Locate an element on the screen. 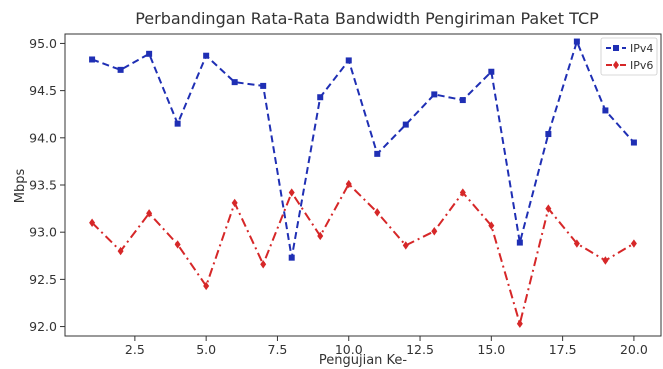 Image resolution: width=663 pixels, height=369 pixels. x-tick-label: 20.0 is located at coordinates (634, 349).